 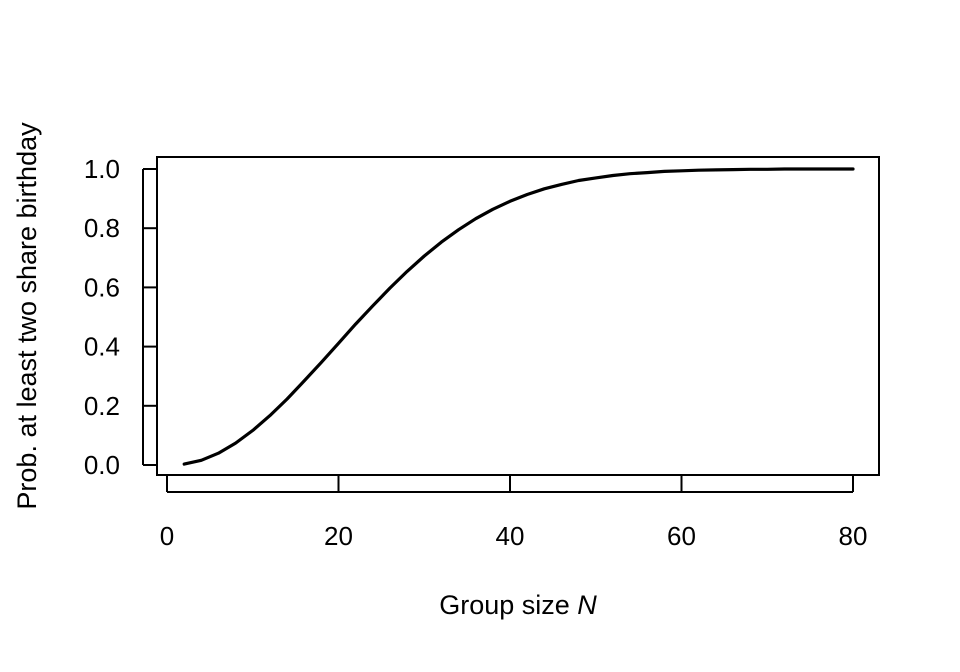 What do you see at coordinates (102, 169) in the screenshot?
I see `y-tick-label: 1.0` at bounding box center [102, 169].